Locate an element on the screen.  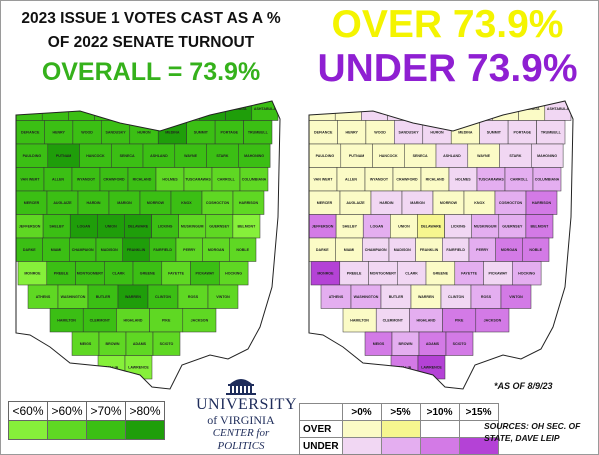
legend-label-lt60: <60% is located at coordinates (28, 411).